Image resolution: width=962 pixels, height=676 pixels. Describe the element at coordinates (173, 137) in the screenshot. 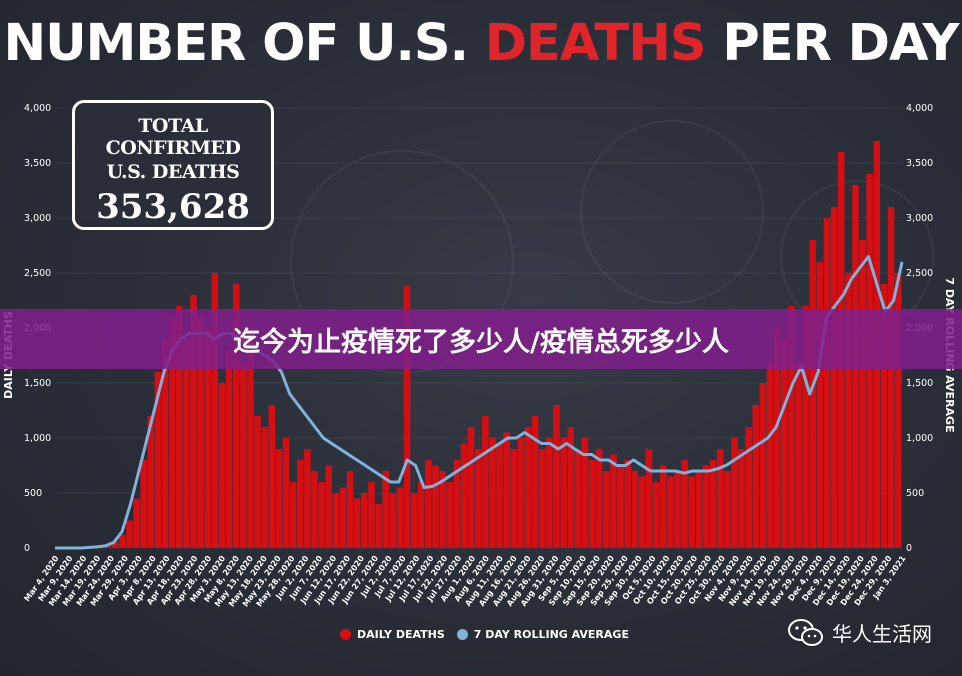

I see `total-box-line-1: TOTAL CONFIRMED` at that location.